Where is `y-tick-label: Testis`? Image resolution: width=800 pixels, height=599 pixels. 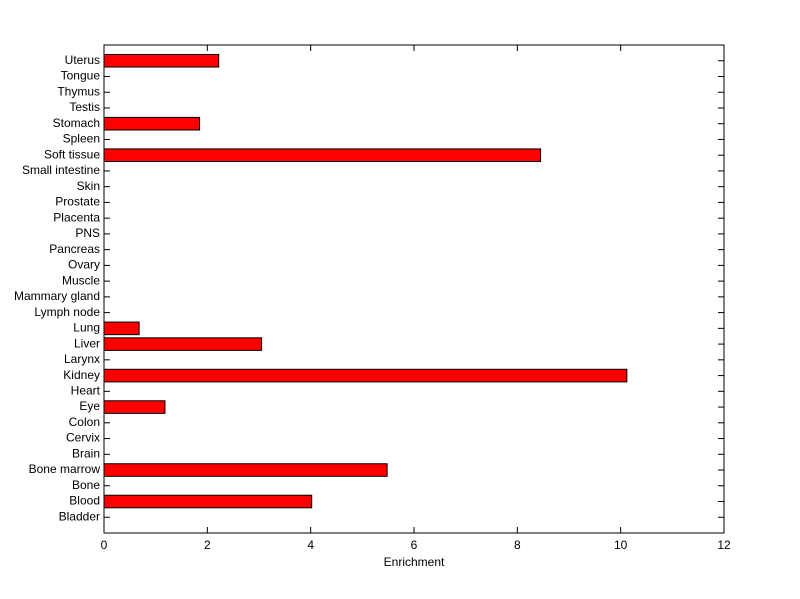 y-tick-label: Testis is located at coordinates (84, 107).